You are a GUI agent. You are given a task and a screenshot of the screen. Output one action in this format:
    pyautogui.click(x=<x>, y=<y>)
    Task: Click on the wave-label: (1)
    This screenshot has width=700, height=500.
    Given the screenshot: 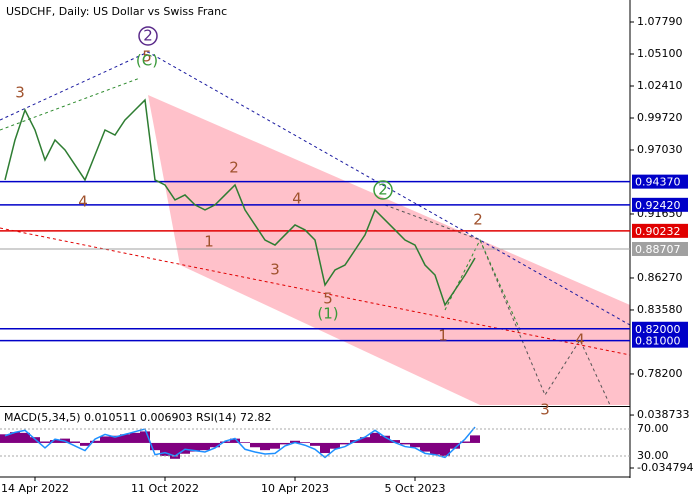 What is the action you would take?
    pyautogui.click(x=327, y=314)
    